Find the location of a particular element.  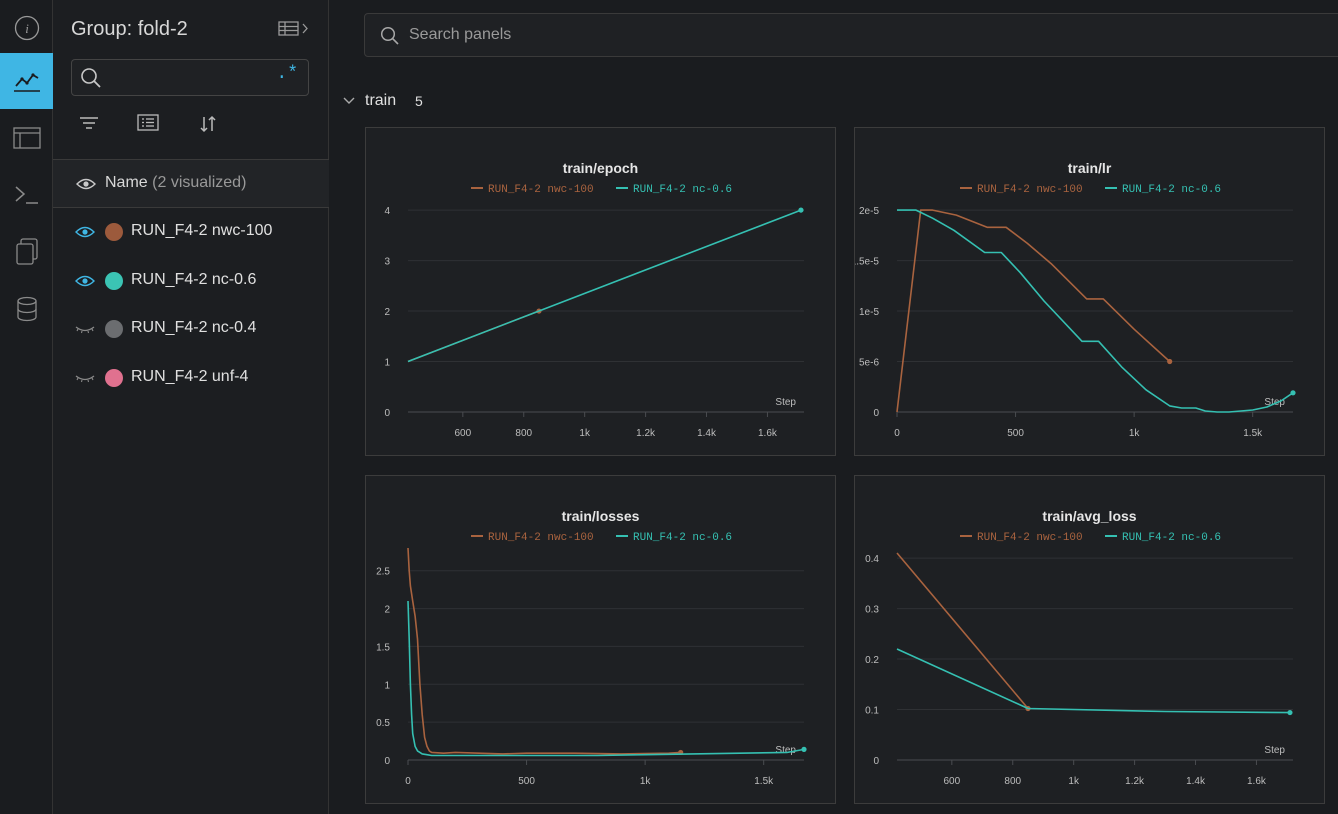

files-icon is located at coordinates (26, 251).